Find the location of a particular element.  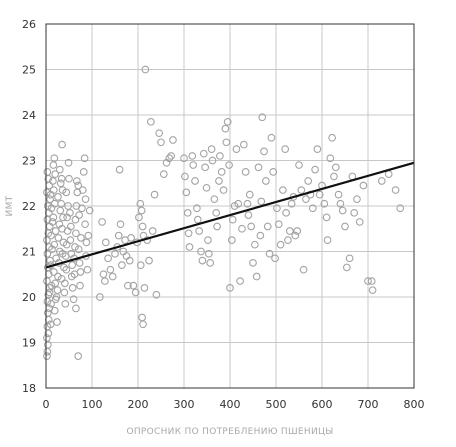

x-tick-label: 600 is located at coordinates (322, 404).